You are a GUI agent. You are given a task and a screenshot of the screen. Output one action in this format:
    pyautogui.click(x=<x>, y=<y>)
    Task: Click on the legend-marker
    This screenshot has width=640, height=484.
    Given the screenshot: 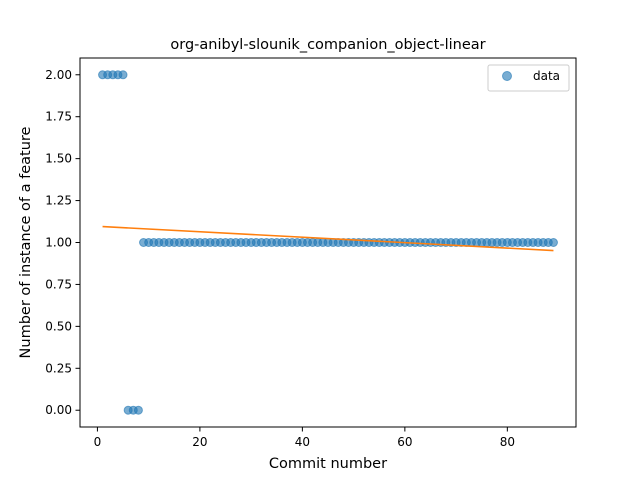 What is the action you would take?
    pyautogui.click(x=507, y=76)
    